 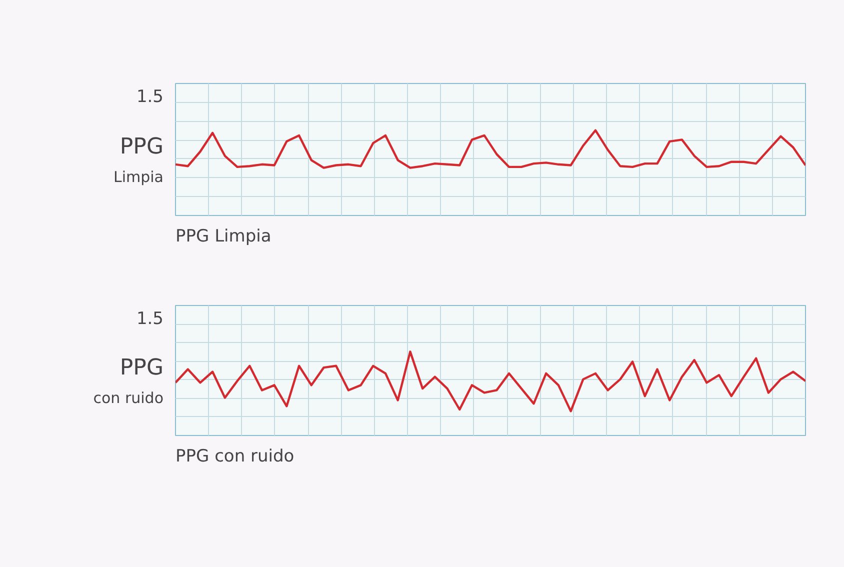 I want to click on y-axis-title: PPG con ruido, so click(x=128, y=381).